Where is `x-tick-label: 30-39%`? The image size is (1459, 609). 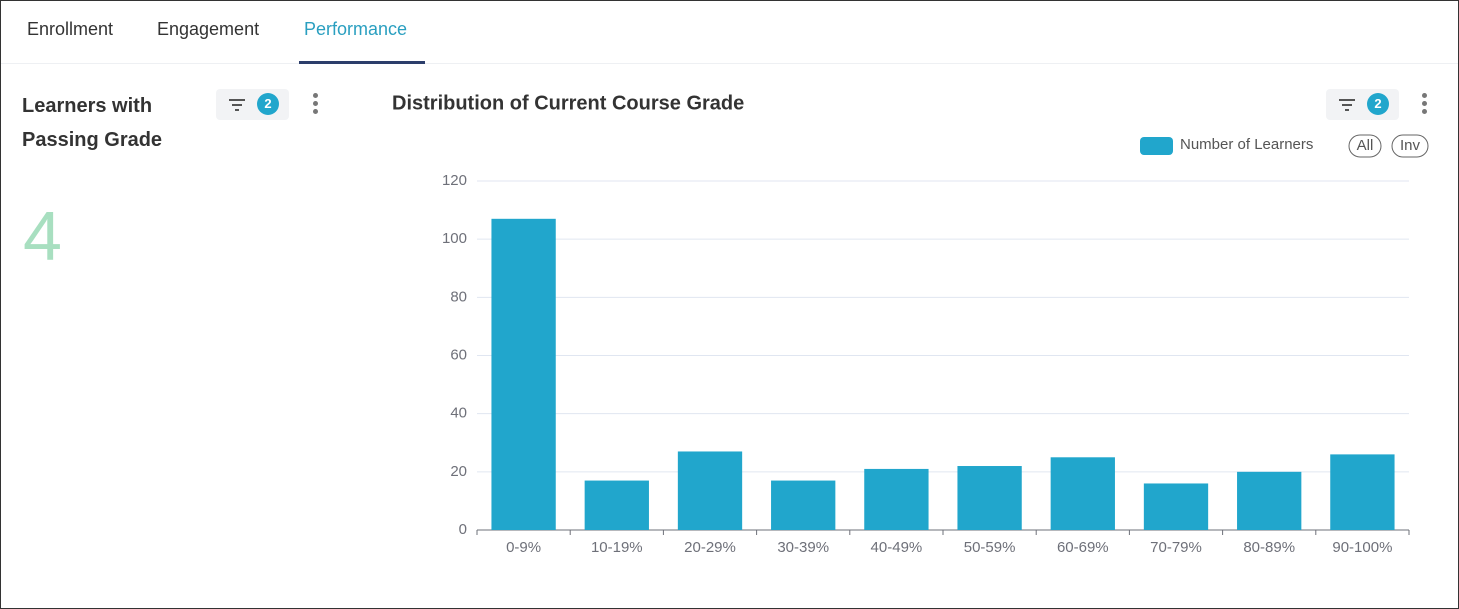
x-tick-label: 30-39% is located at coordinates (803, 547).